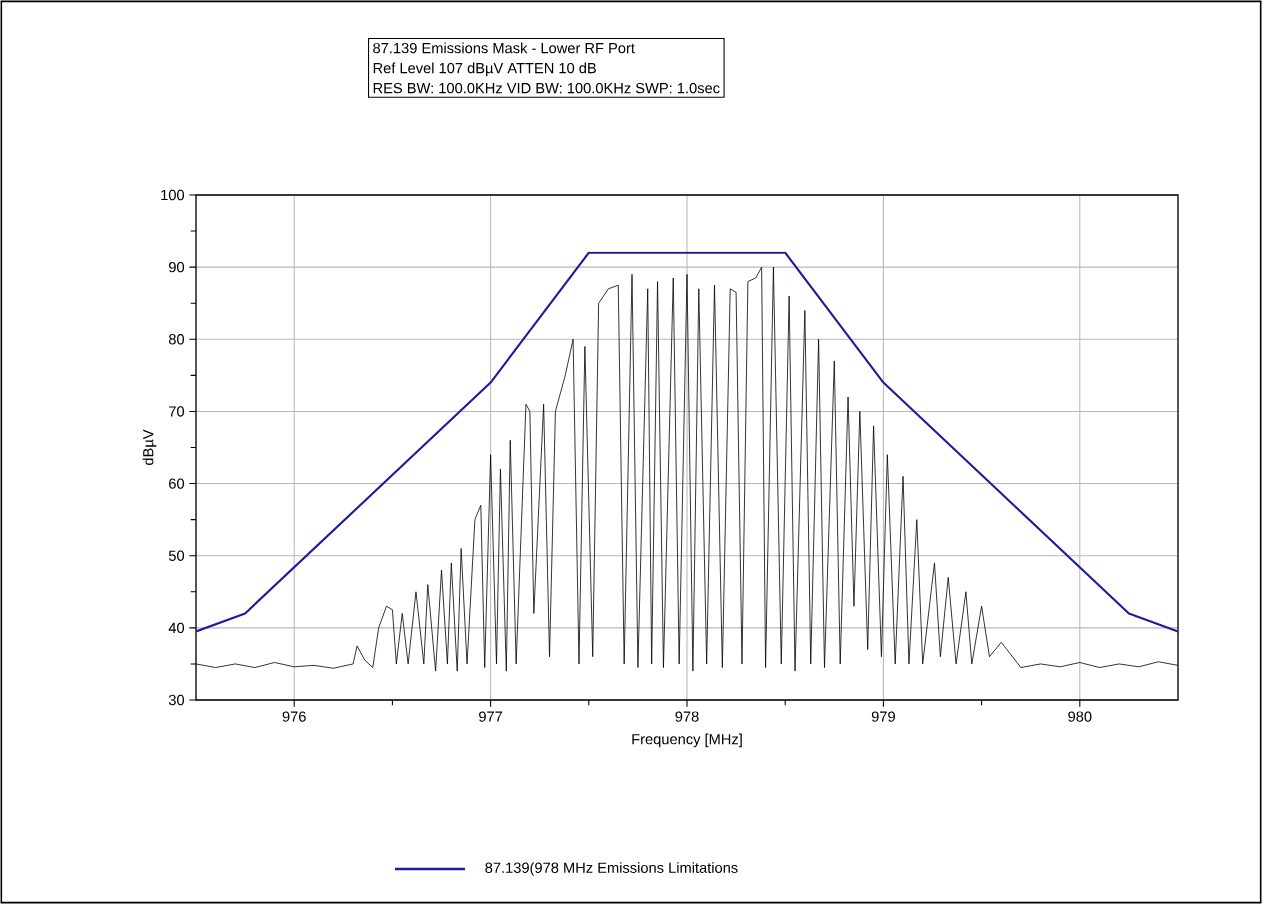  Describe the element at coordinates (504, 48) in the screenshot. I see `chart-title: 87.139 Emissions Mask - Lower RF Port` at that location.